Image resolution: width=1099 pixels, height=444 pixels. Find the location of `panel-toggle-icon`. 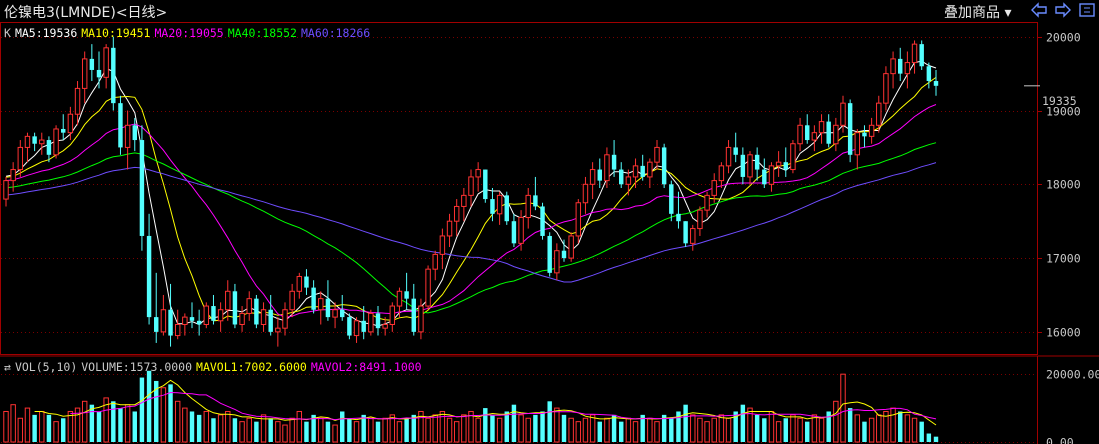

panel-toggle-icon is located at coordinates (1087, 10).